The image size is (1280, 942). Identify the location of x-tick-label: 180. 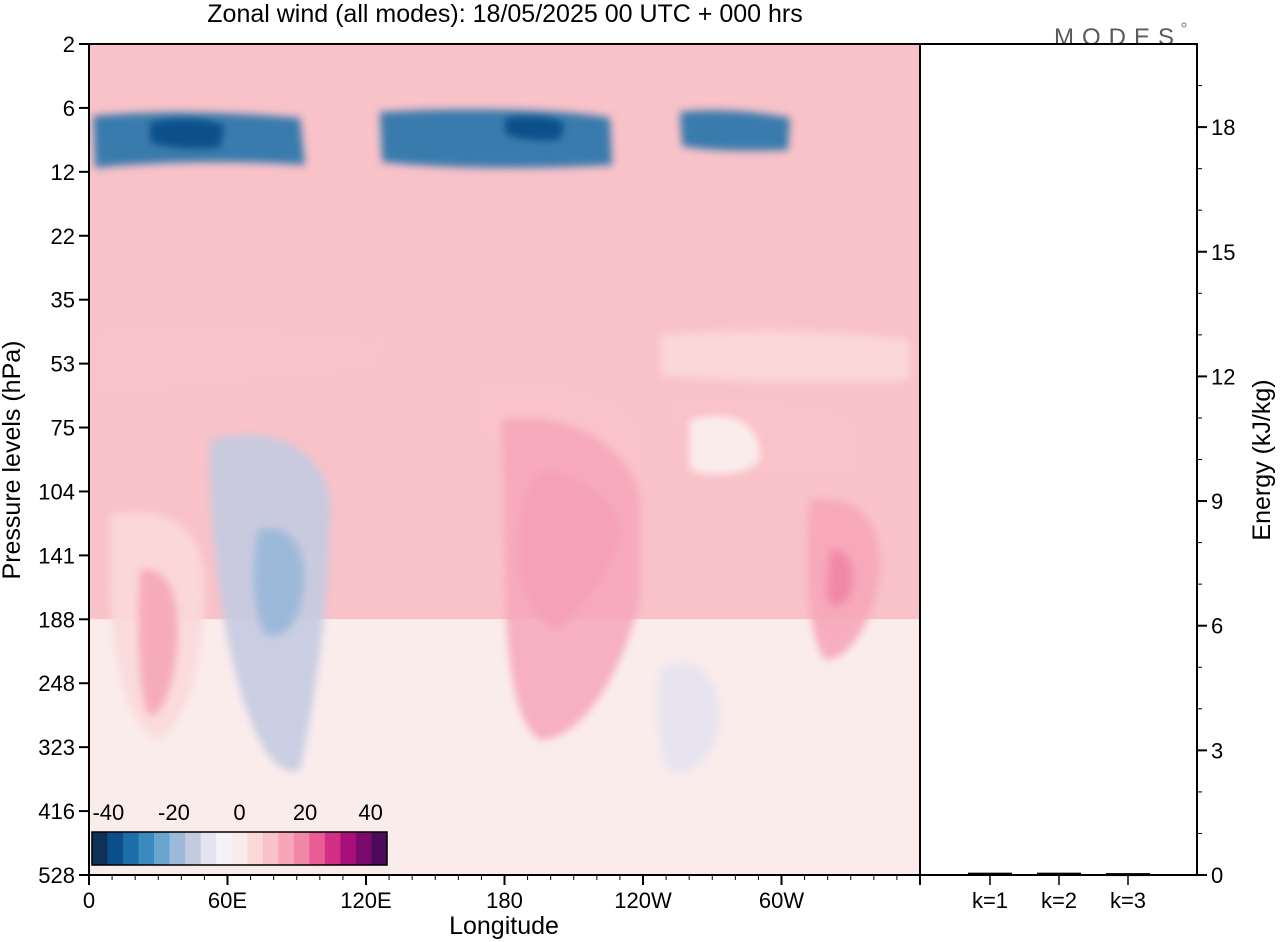
(504, 900).